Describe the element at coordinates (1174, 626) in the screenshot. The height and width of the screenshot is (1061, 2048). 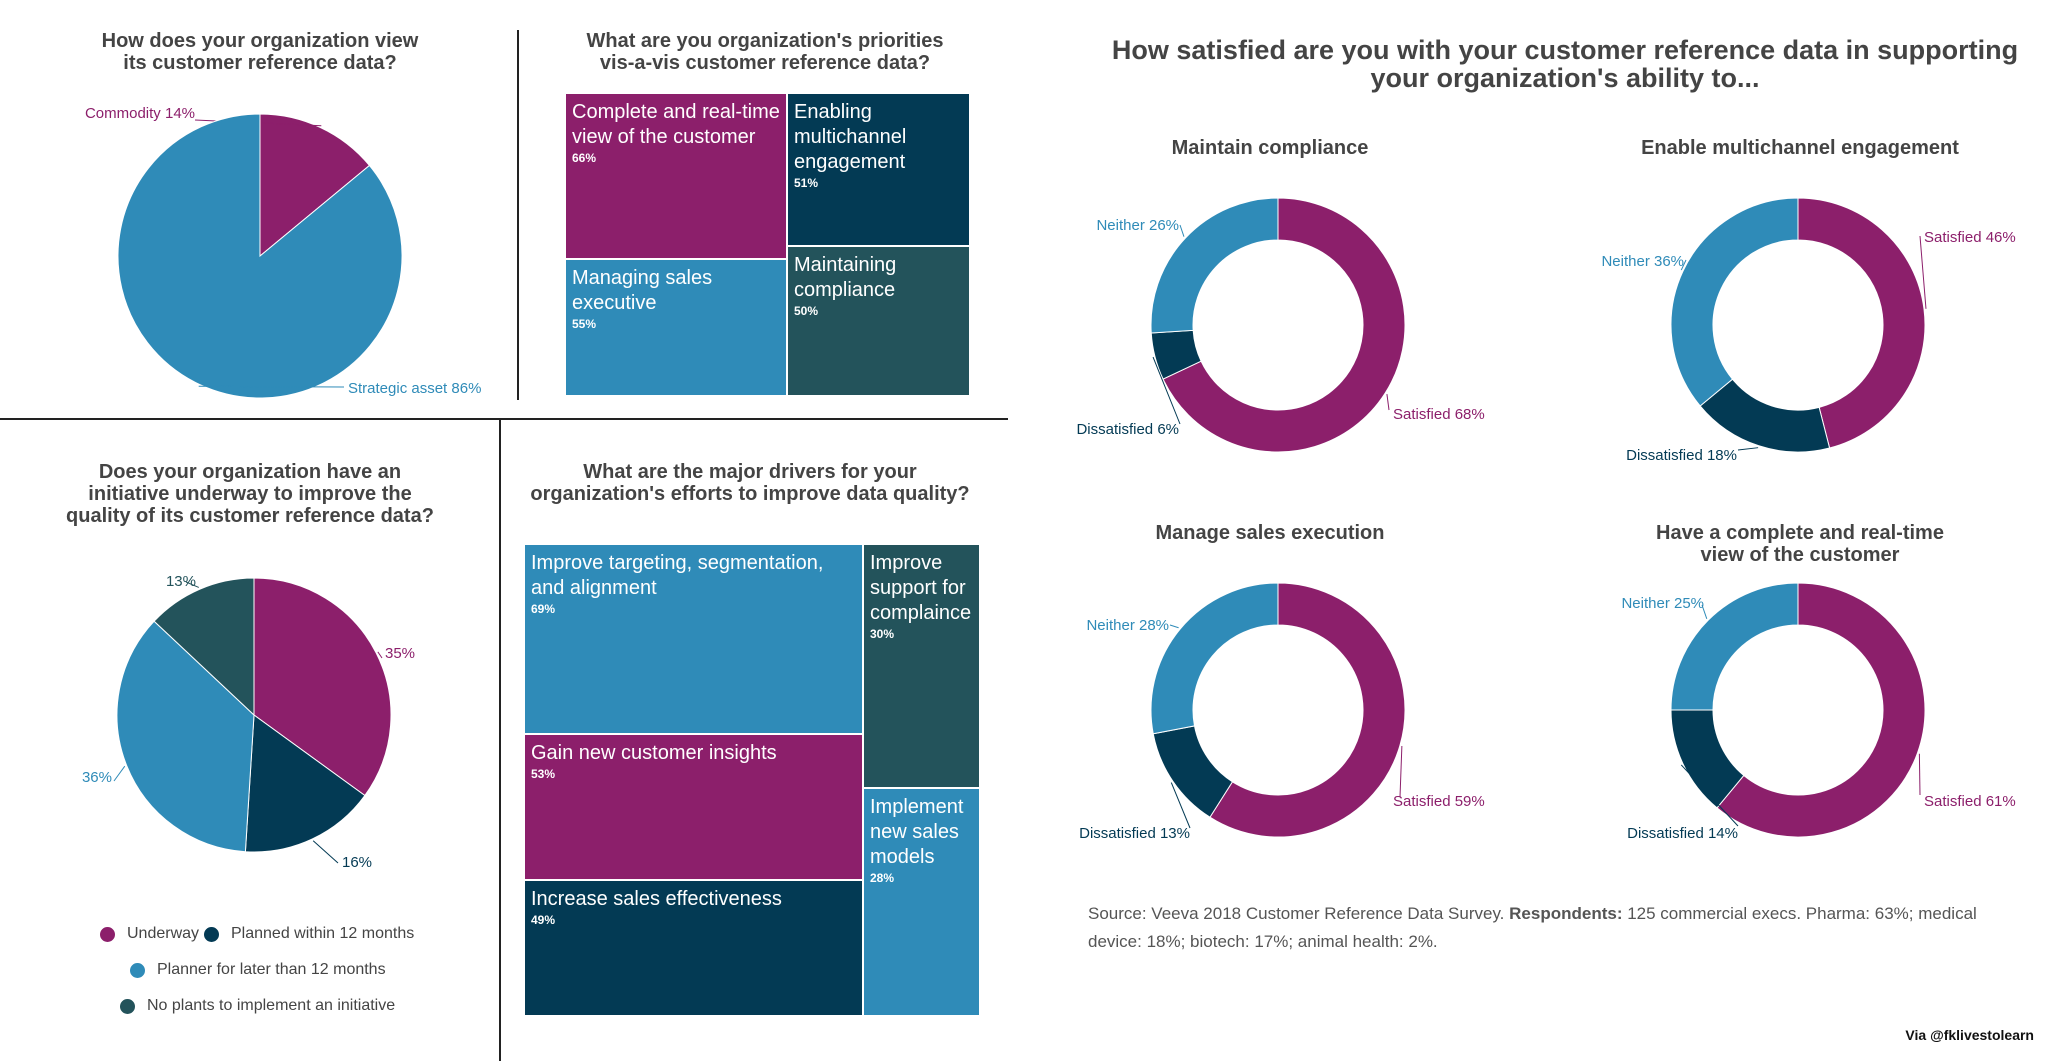
I see `donut3-leader-line` at that location.